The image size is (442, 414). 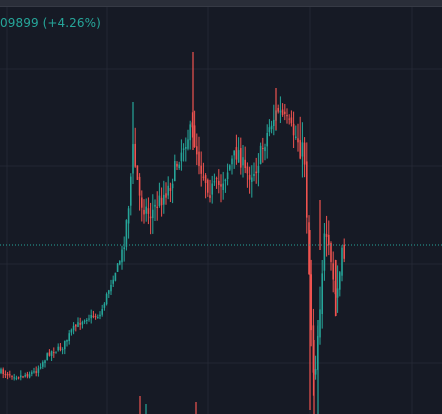 What do you see at coordinates (221, 3) in the screenshot?
I see `top-toolbar-border` at bounding box center [221, 3].